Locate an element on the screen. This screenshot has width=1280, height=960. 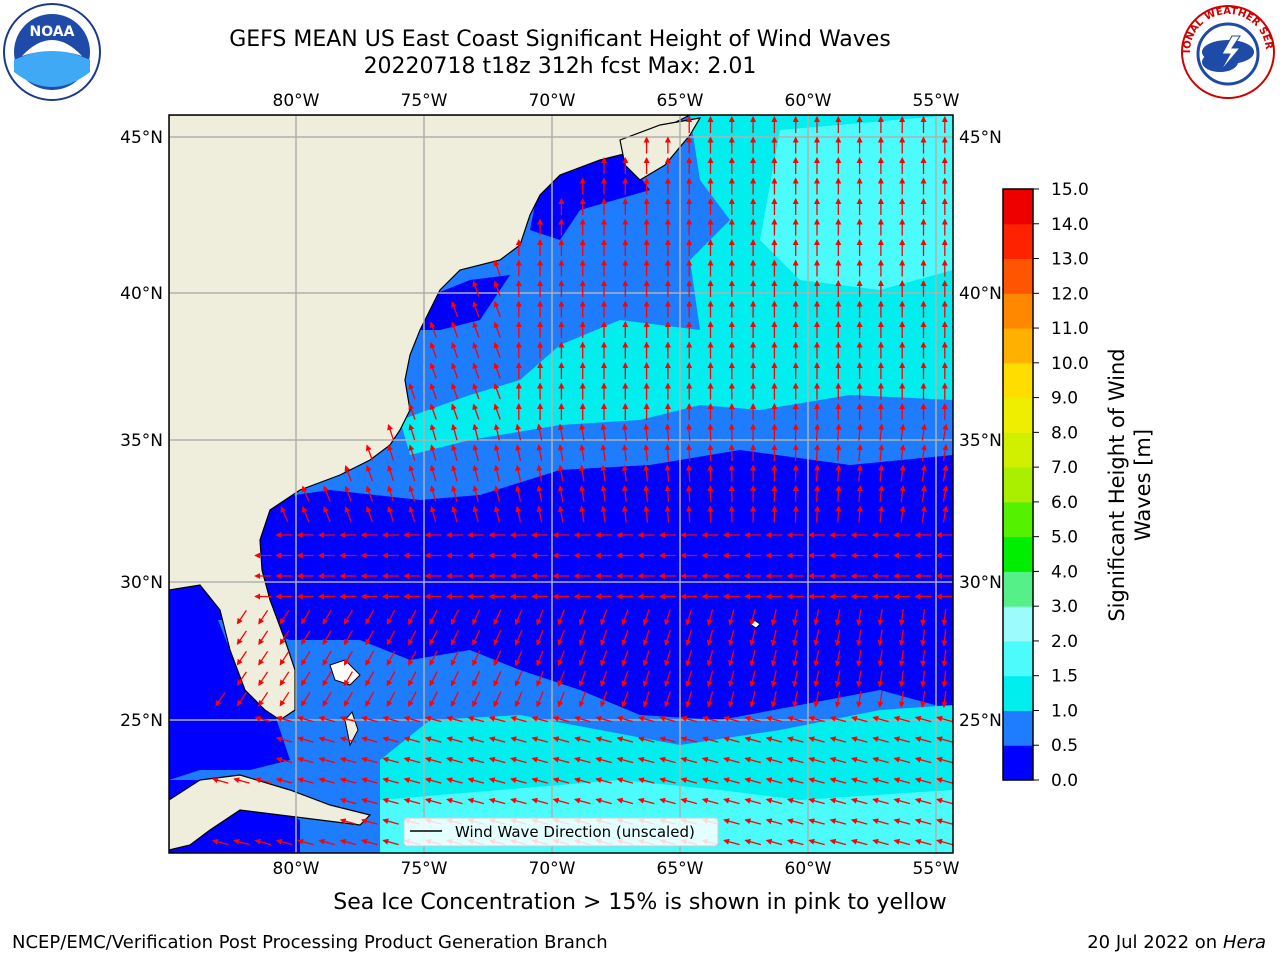
map-legend: Wind Wave Direction (unscaled) is located at coordinates (561, 832).